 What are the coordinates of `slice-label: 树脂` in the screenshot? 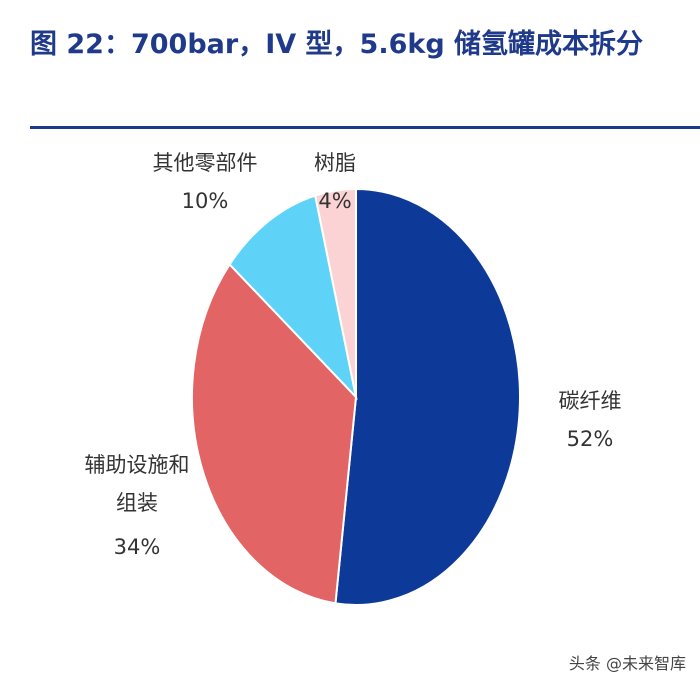 It's located at (335, 163).